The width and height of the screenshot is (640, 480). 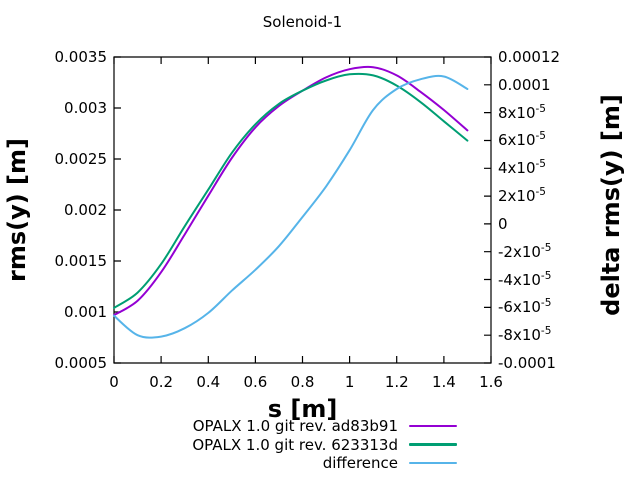 I want to click on legend-item-1: OPALX 1.0 git rev. 623313d, so click(x=228, y=444).